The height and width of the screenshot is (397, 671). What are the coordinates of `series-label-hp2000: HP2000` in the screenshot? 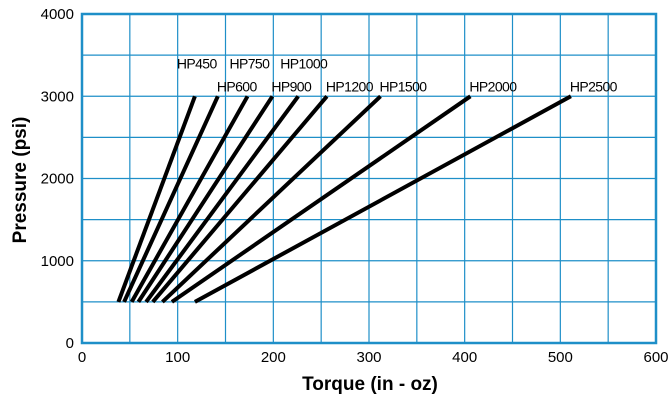 It's located at (493, 86).